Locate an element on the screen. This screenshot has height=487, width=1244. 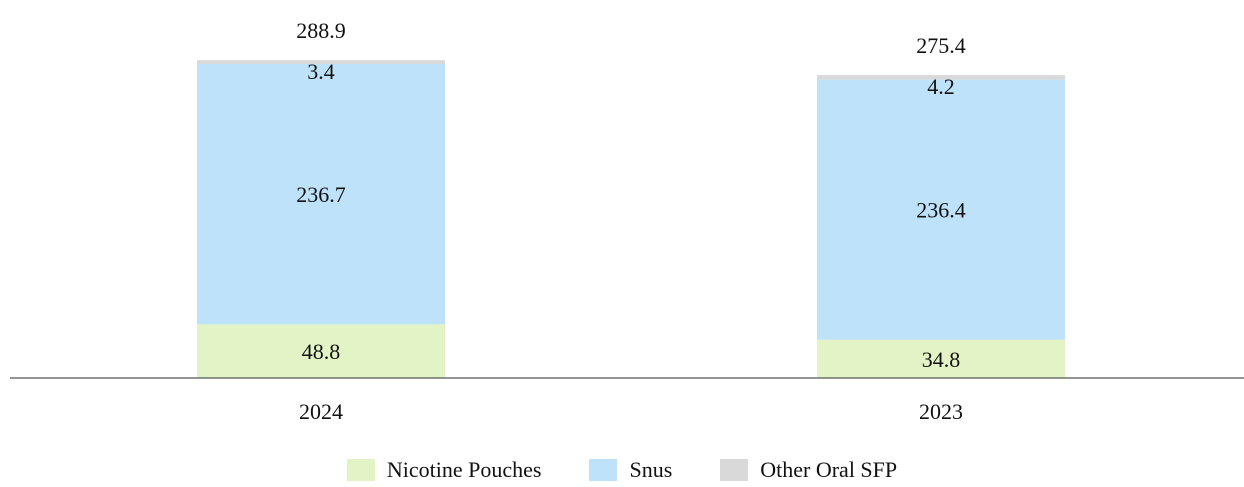
data-label-nicotine-pouches-2024: 48.8 is located at coordinates (321, 351).